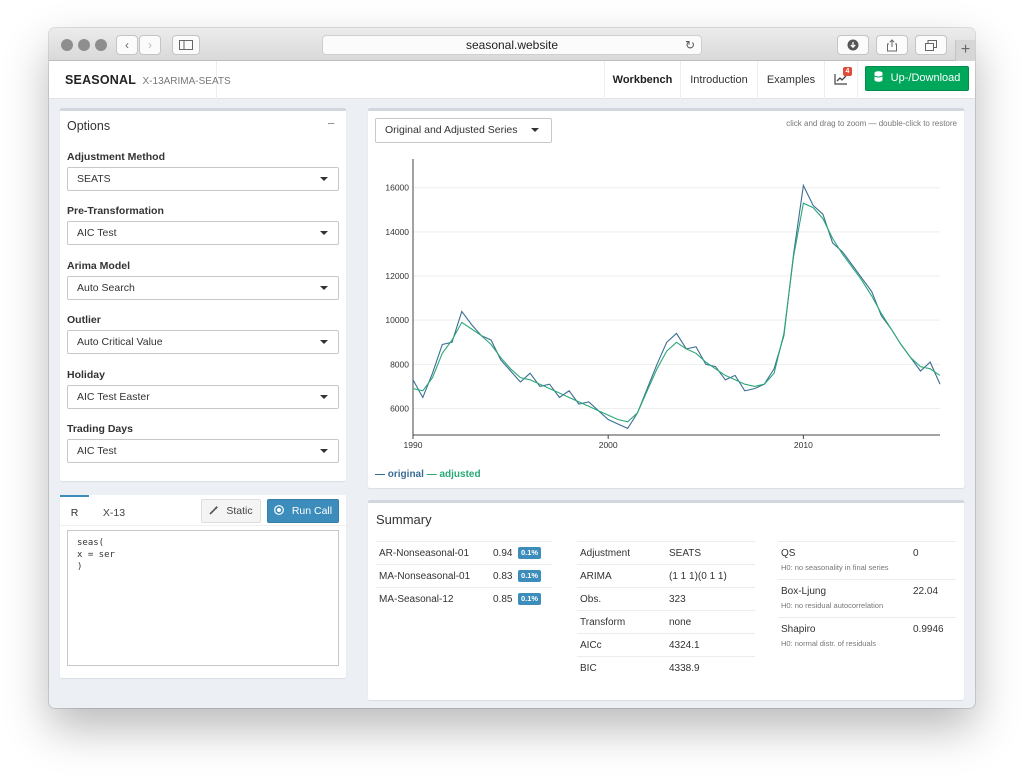  What do you see at coordinates (399, 364) in the screenshot?
I see `y-tick-label: 8000` at bounding box center [399, 364].